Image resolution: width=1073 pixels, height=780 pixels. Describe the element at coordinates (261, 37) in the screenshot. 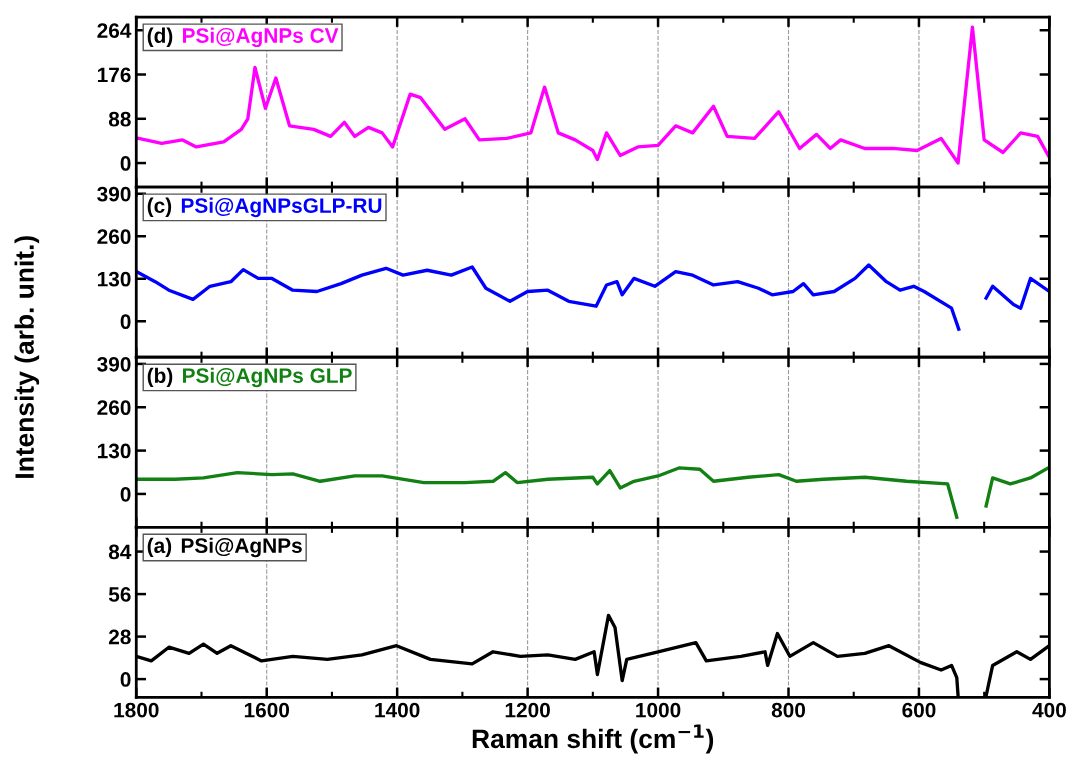

I see `series-label: PSi@AgNPs CV` at that location.